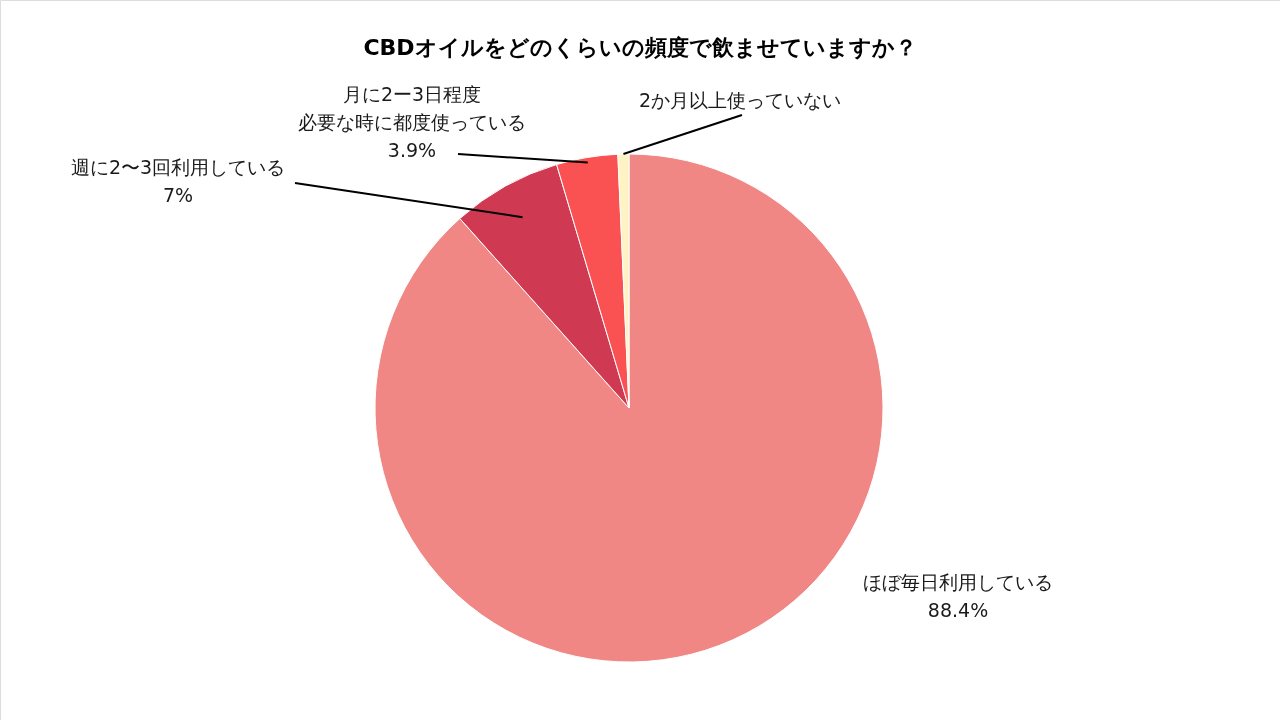  I want to click on slice-label: 月に2ー3日程度必要な時に都度使っている, so click(412, 108).